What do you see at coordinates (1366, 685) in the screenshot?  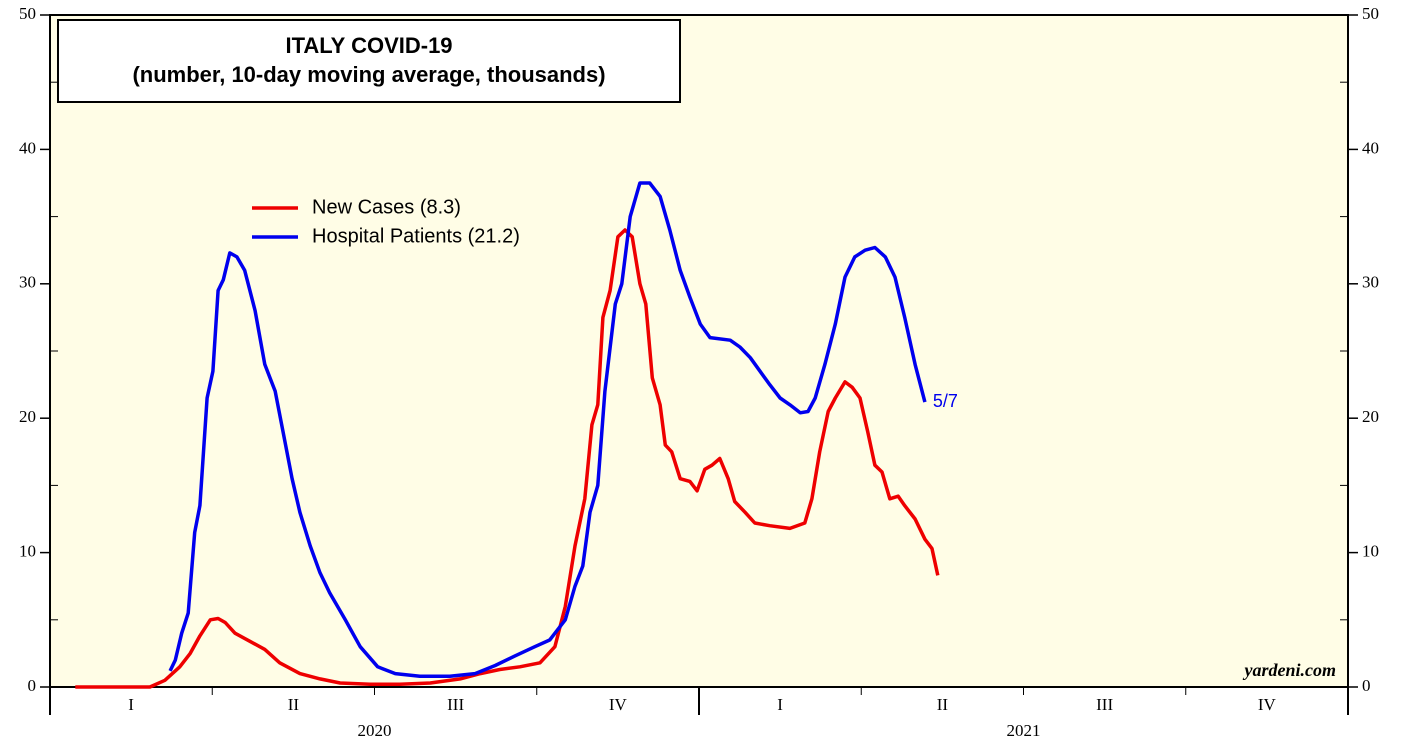 I see `y2-tick-label: 0` at bounding box center [1366, 685].